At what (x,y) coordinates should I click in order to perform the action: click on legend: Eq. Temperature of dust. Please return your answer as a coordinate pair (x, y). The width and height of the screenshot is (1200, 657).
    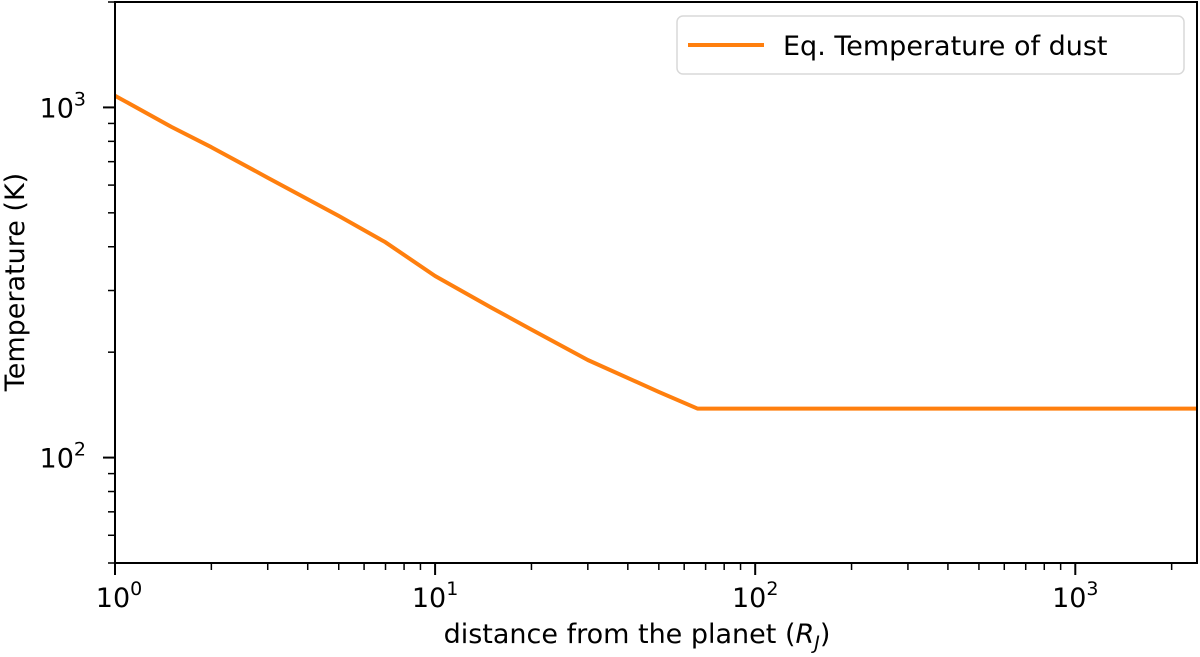
    Looking at the image, I should click on (930, 45).